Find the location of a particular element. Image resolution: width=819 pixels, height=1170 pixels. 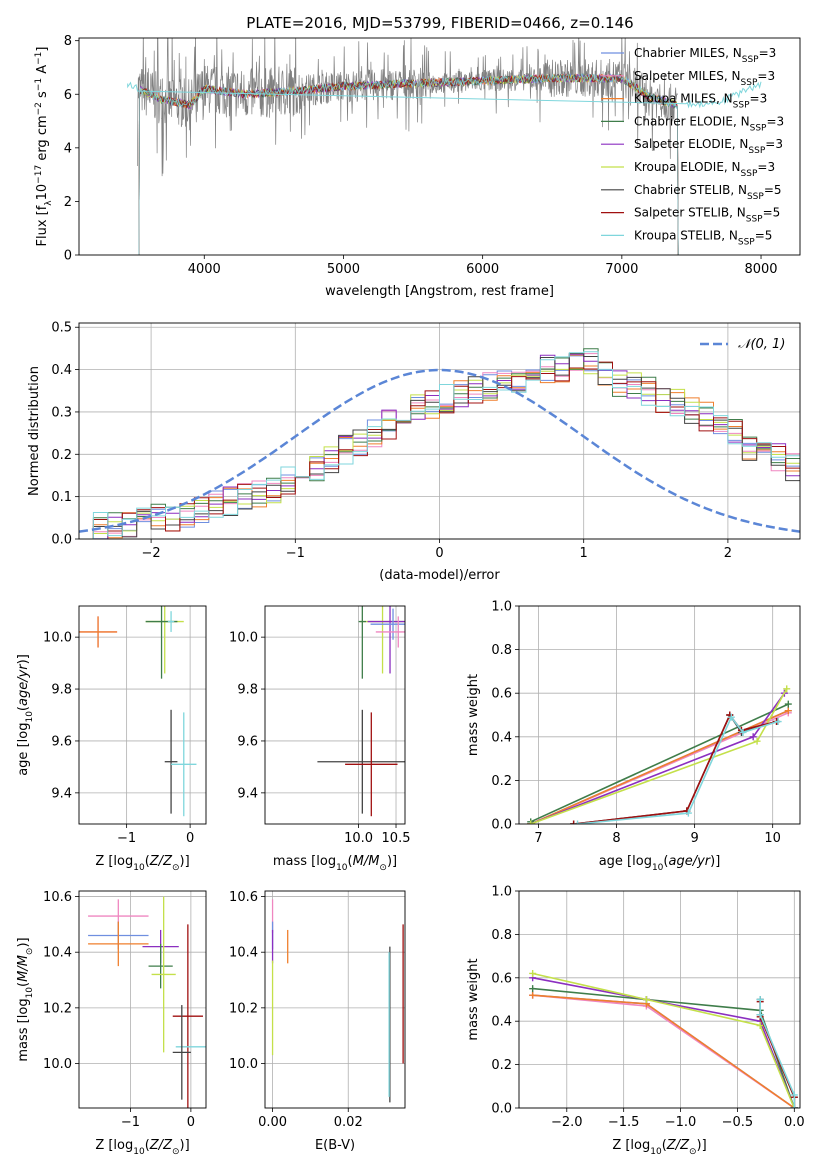

mass_weight_vs_Z-series is located at coordinates (663, 1038).